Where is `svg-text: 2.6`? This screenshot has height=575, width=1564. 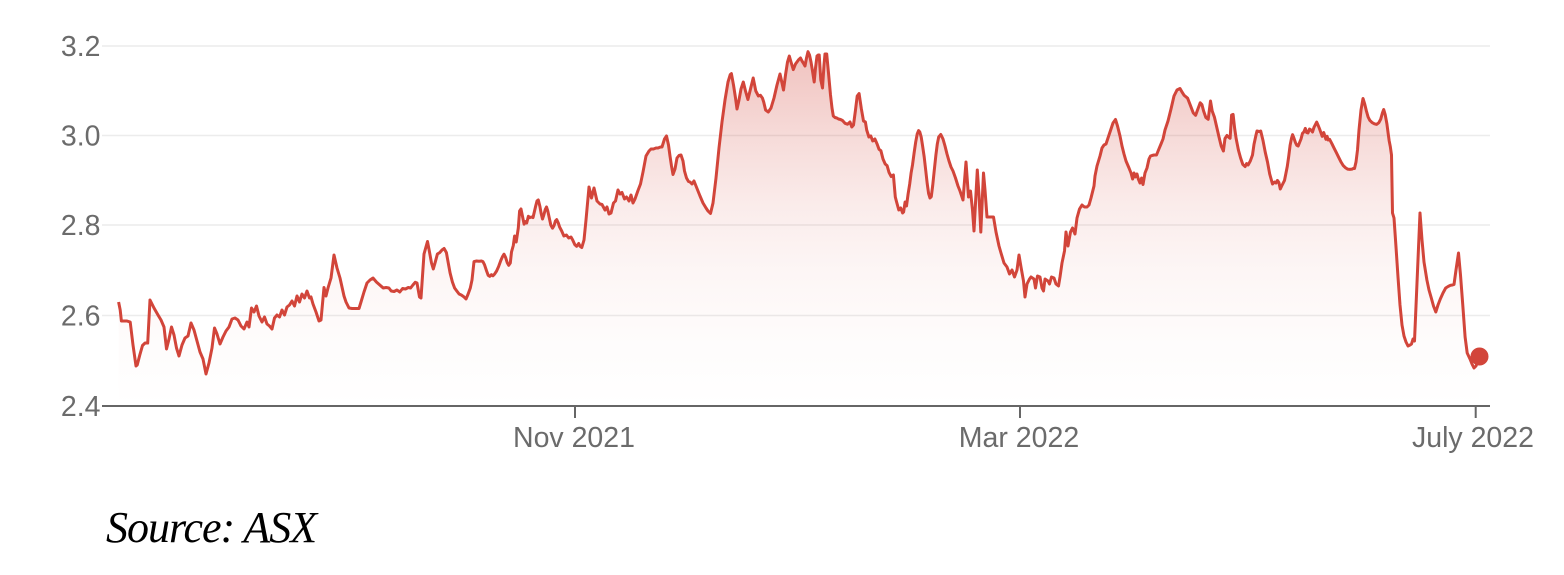
svg-text: 2.6 is located at coordinates (81, 317).